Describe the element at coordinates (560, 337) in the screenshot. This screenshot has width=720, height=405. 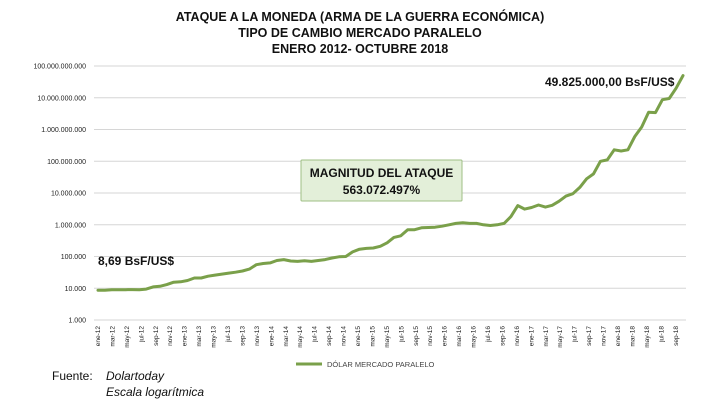
I see `x-tick-label: may-17` at that location.